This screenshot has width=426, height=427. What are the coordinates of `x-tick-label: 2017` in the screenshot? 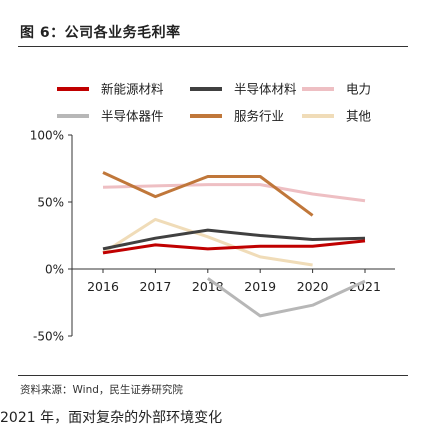 It's located at (155, 286).